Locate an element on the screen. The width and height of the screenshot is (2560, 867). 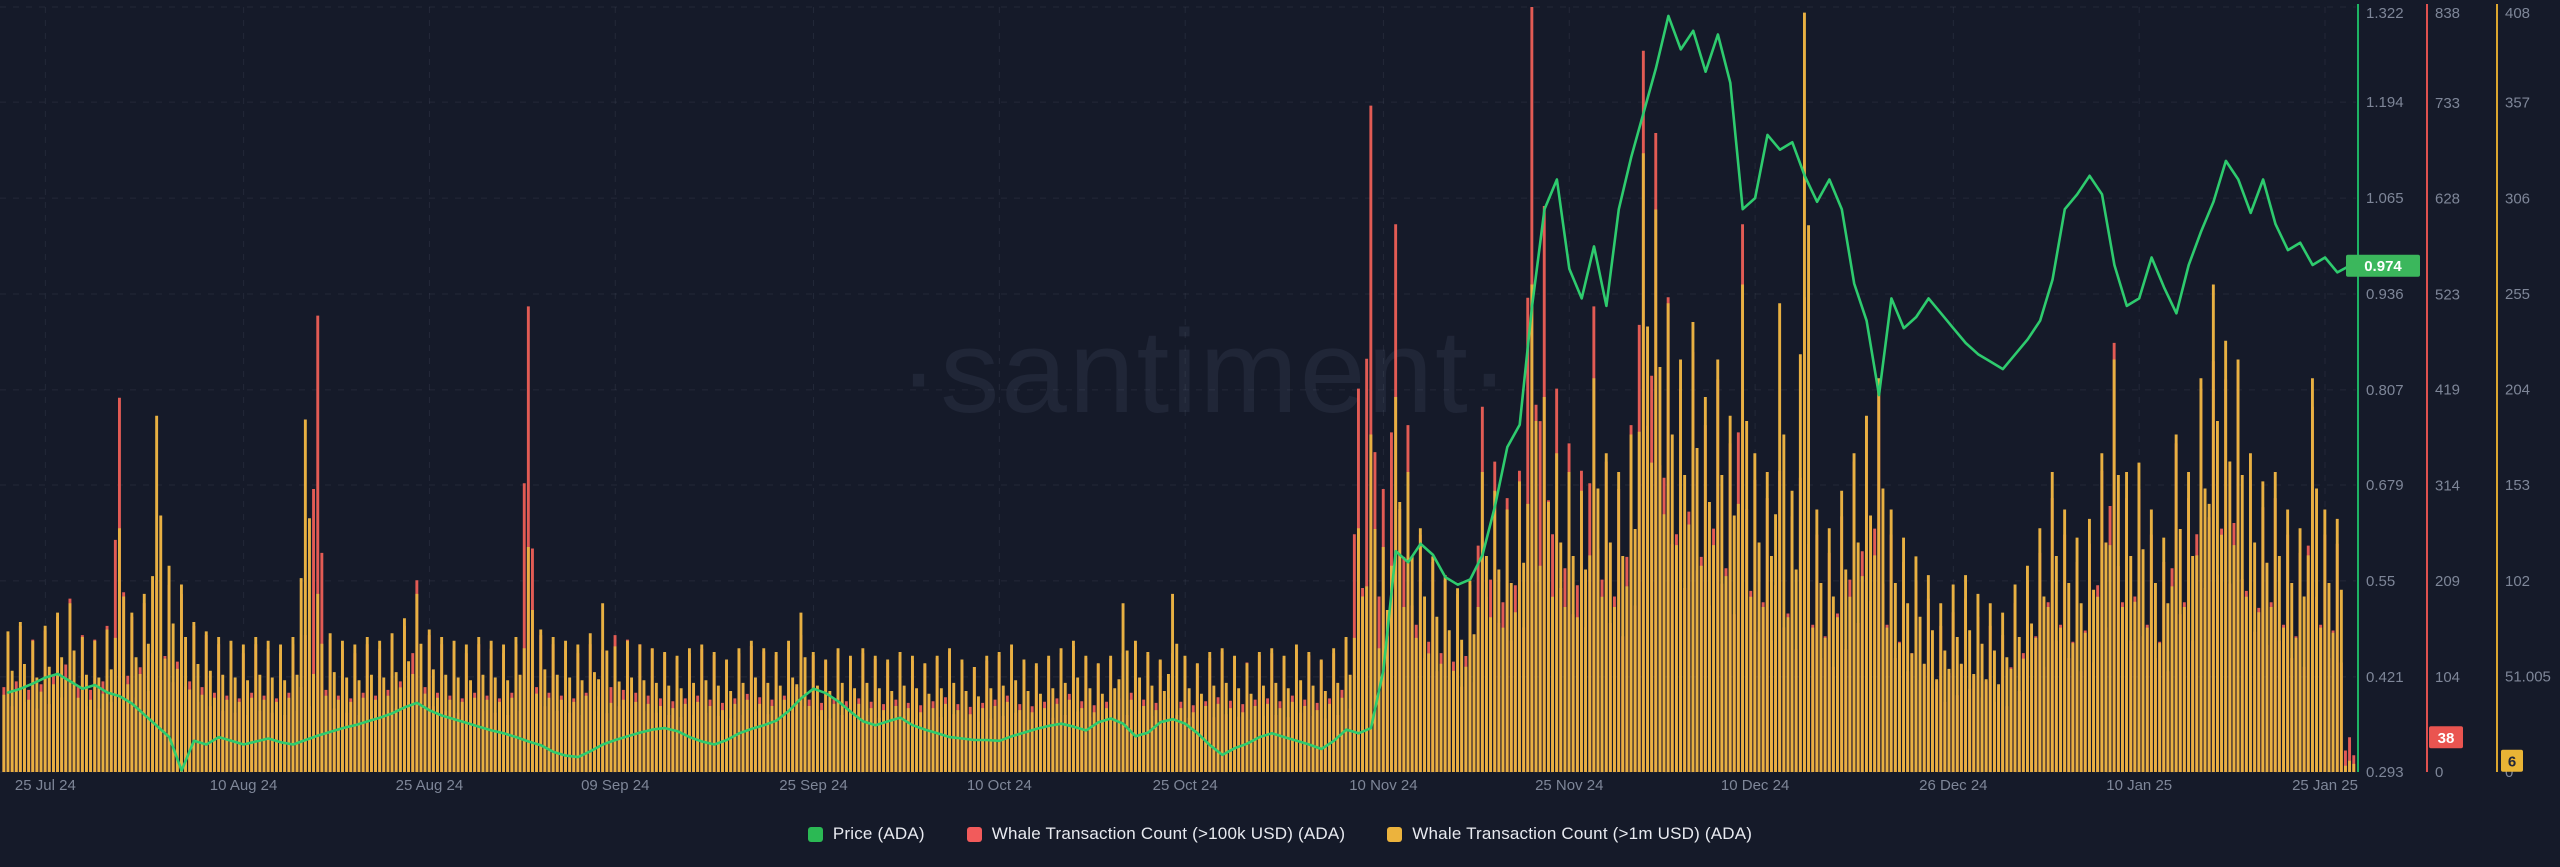
axis-tick-label: 102 is located at coordinates (2517, 581).